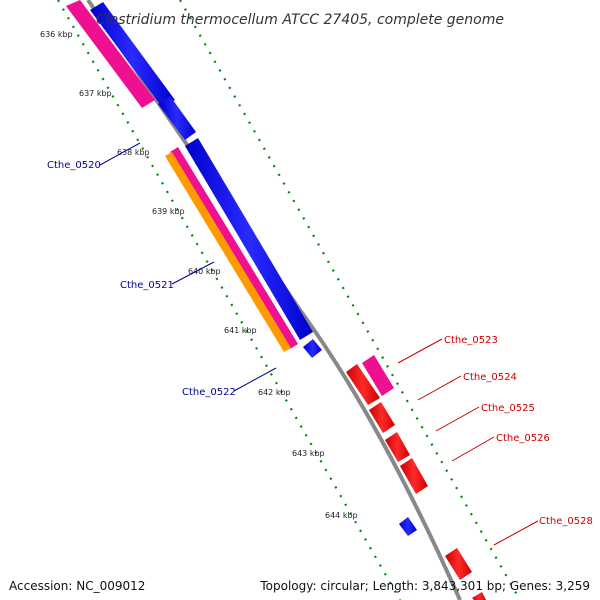 This screenshot has width=600, height=600. What do you see at coordinates (523, 438) in the screenshot?
I see `gene-label-cthe-0526: Cthe_0526` at bounding box center [523, 438].